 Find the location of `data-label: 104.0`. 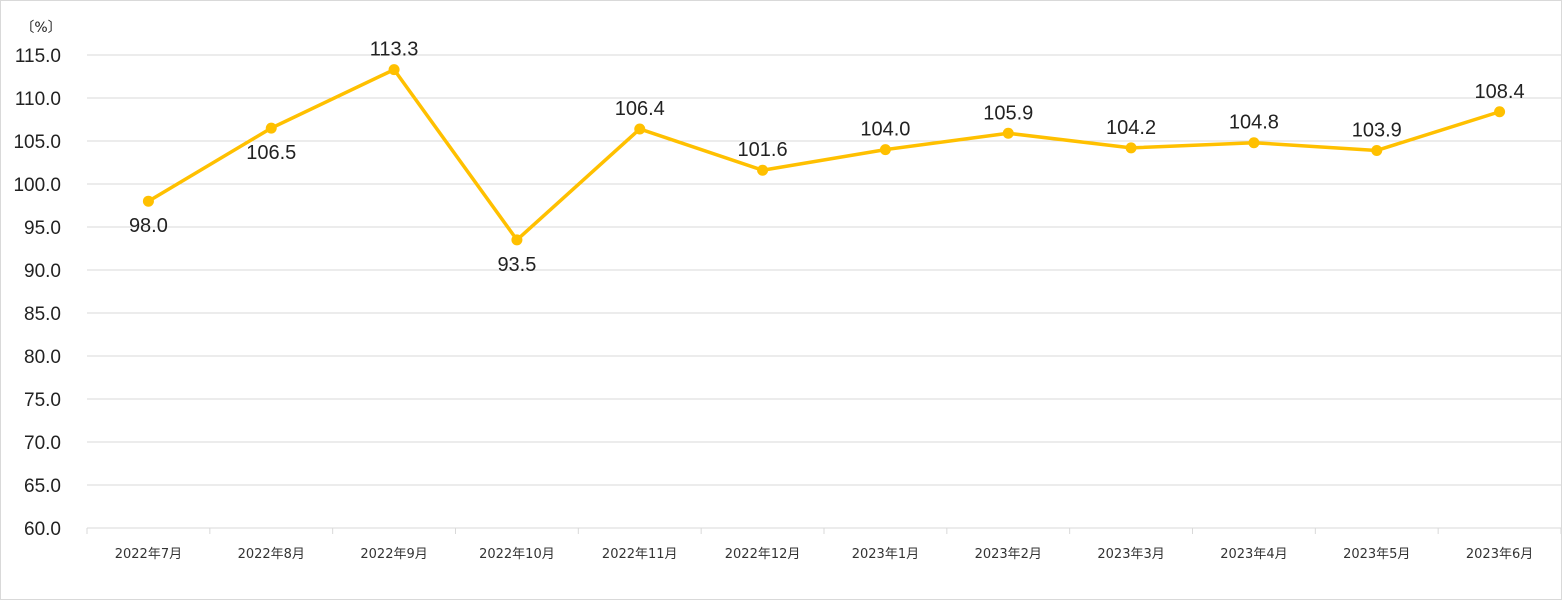

data-label: 104.0 is located at coordinates (885, 130).